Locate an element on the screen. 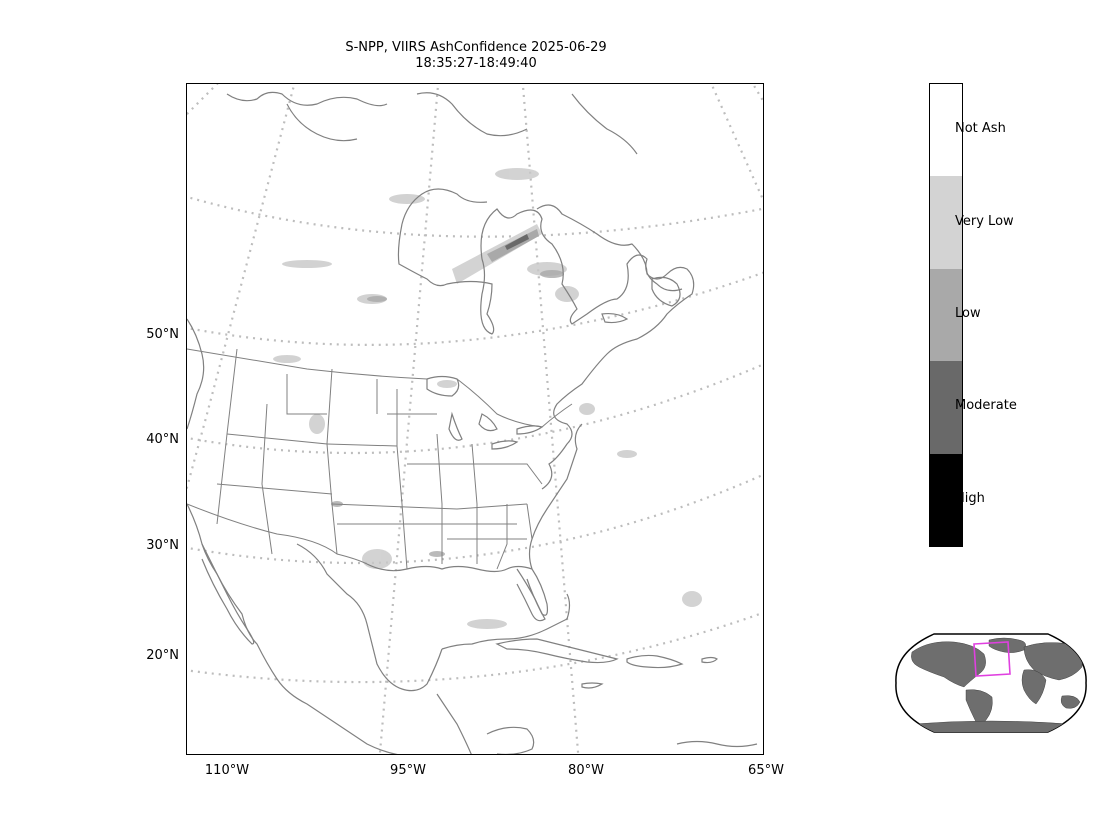 Image resolution: width=1120 pixels, height=840 pixels. coastline-baja is located at coordinates (228, 594).